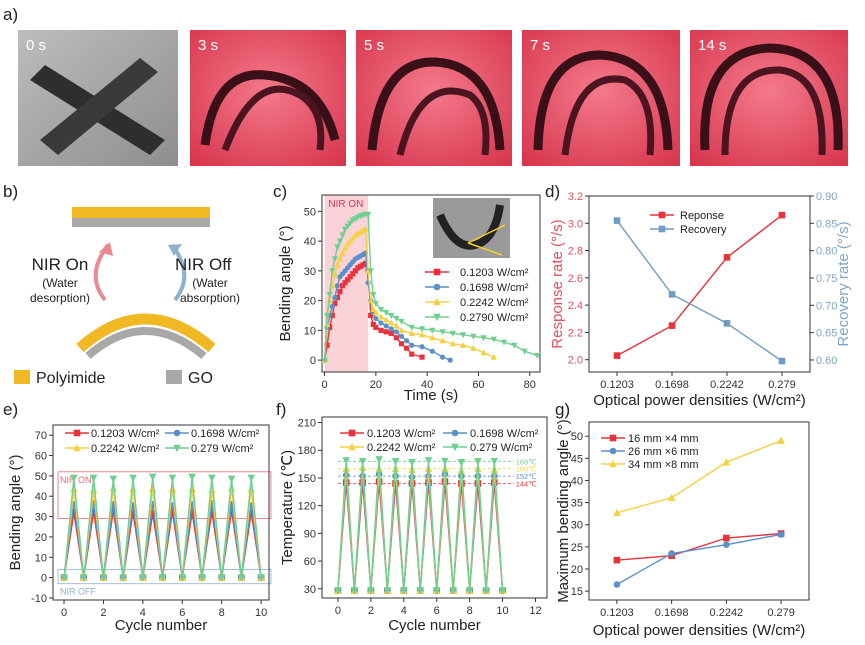 The width and height of the screenshot is (865, 645). What do you see at coordinates (60, 298) in the screenshot?
I see `nir-on-sub2: desorption)` at bounding box center [60, 298].